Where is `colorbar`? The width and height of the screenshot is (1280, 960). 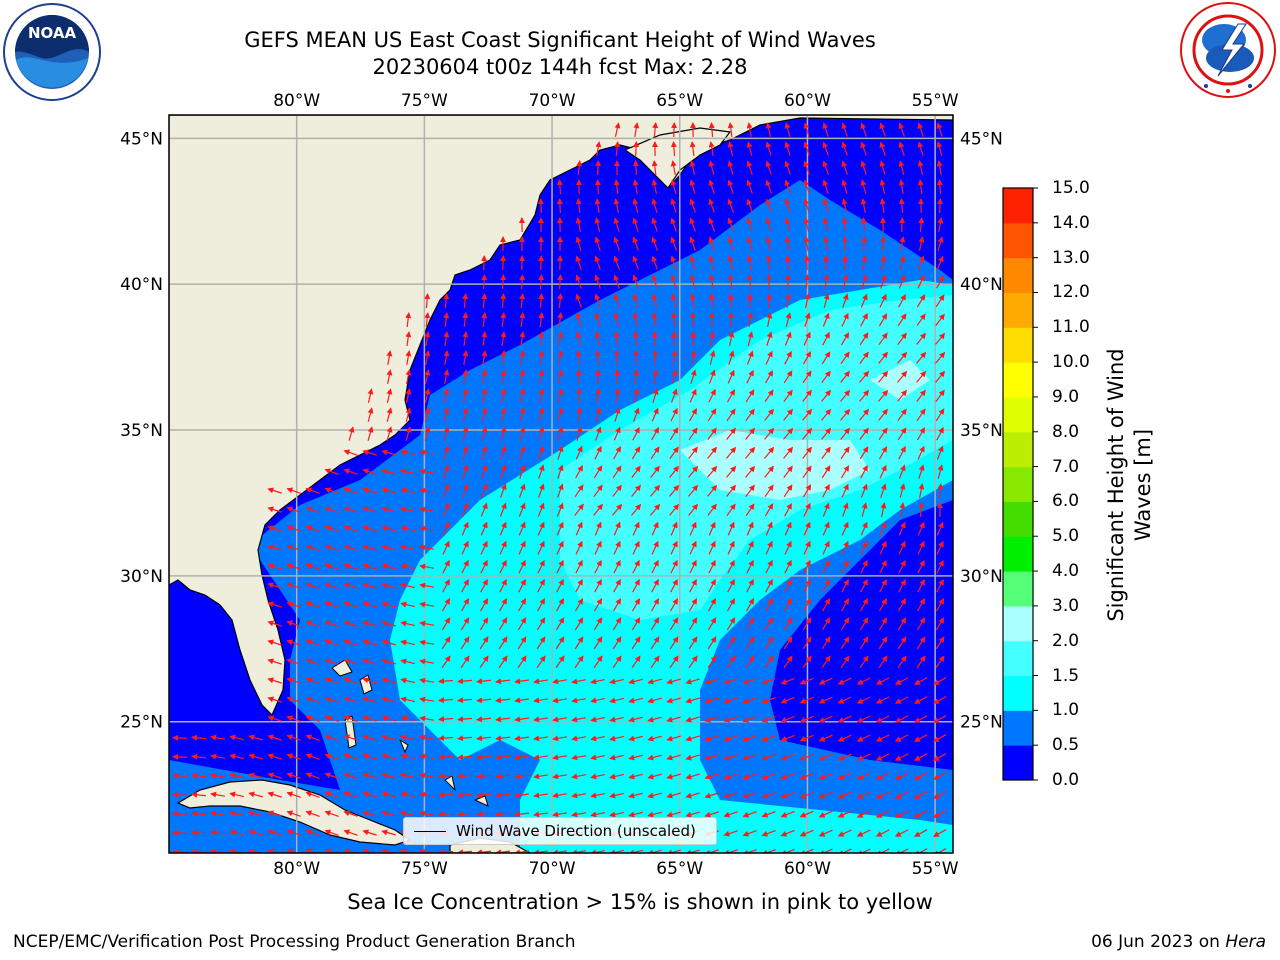 colorbar is located at coordinates (1020, 484).